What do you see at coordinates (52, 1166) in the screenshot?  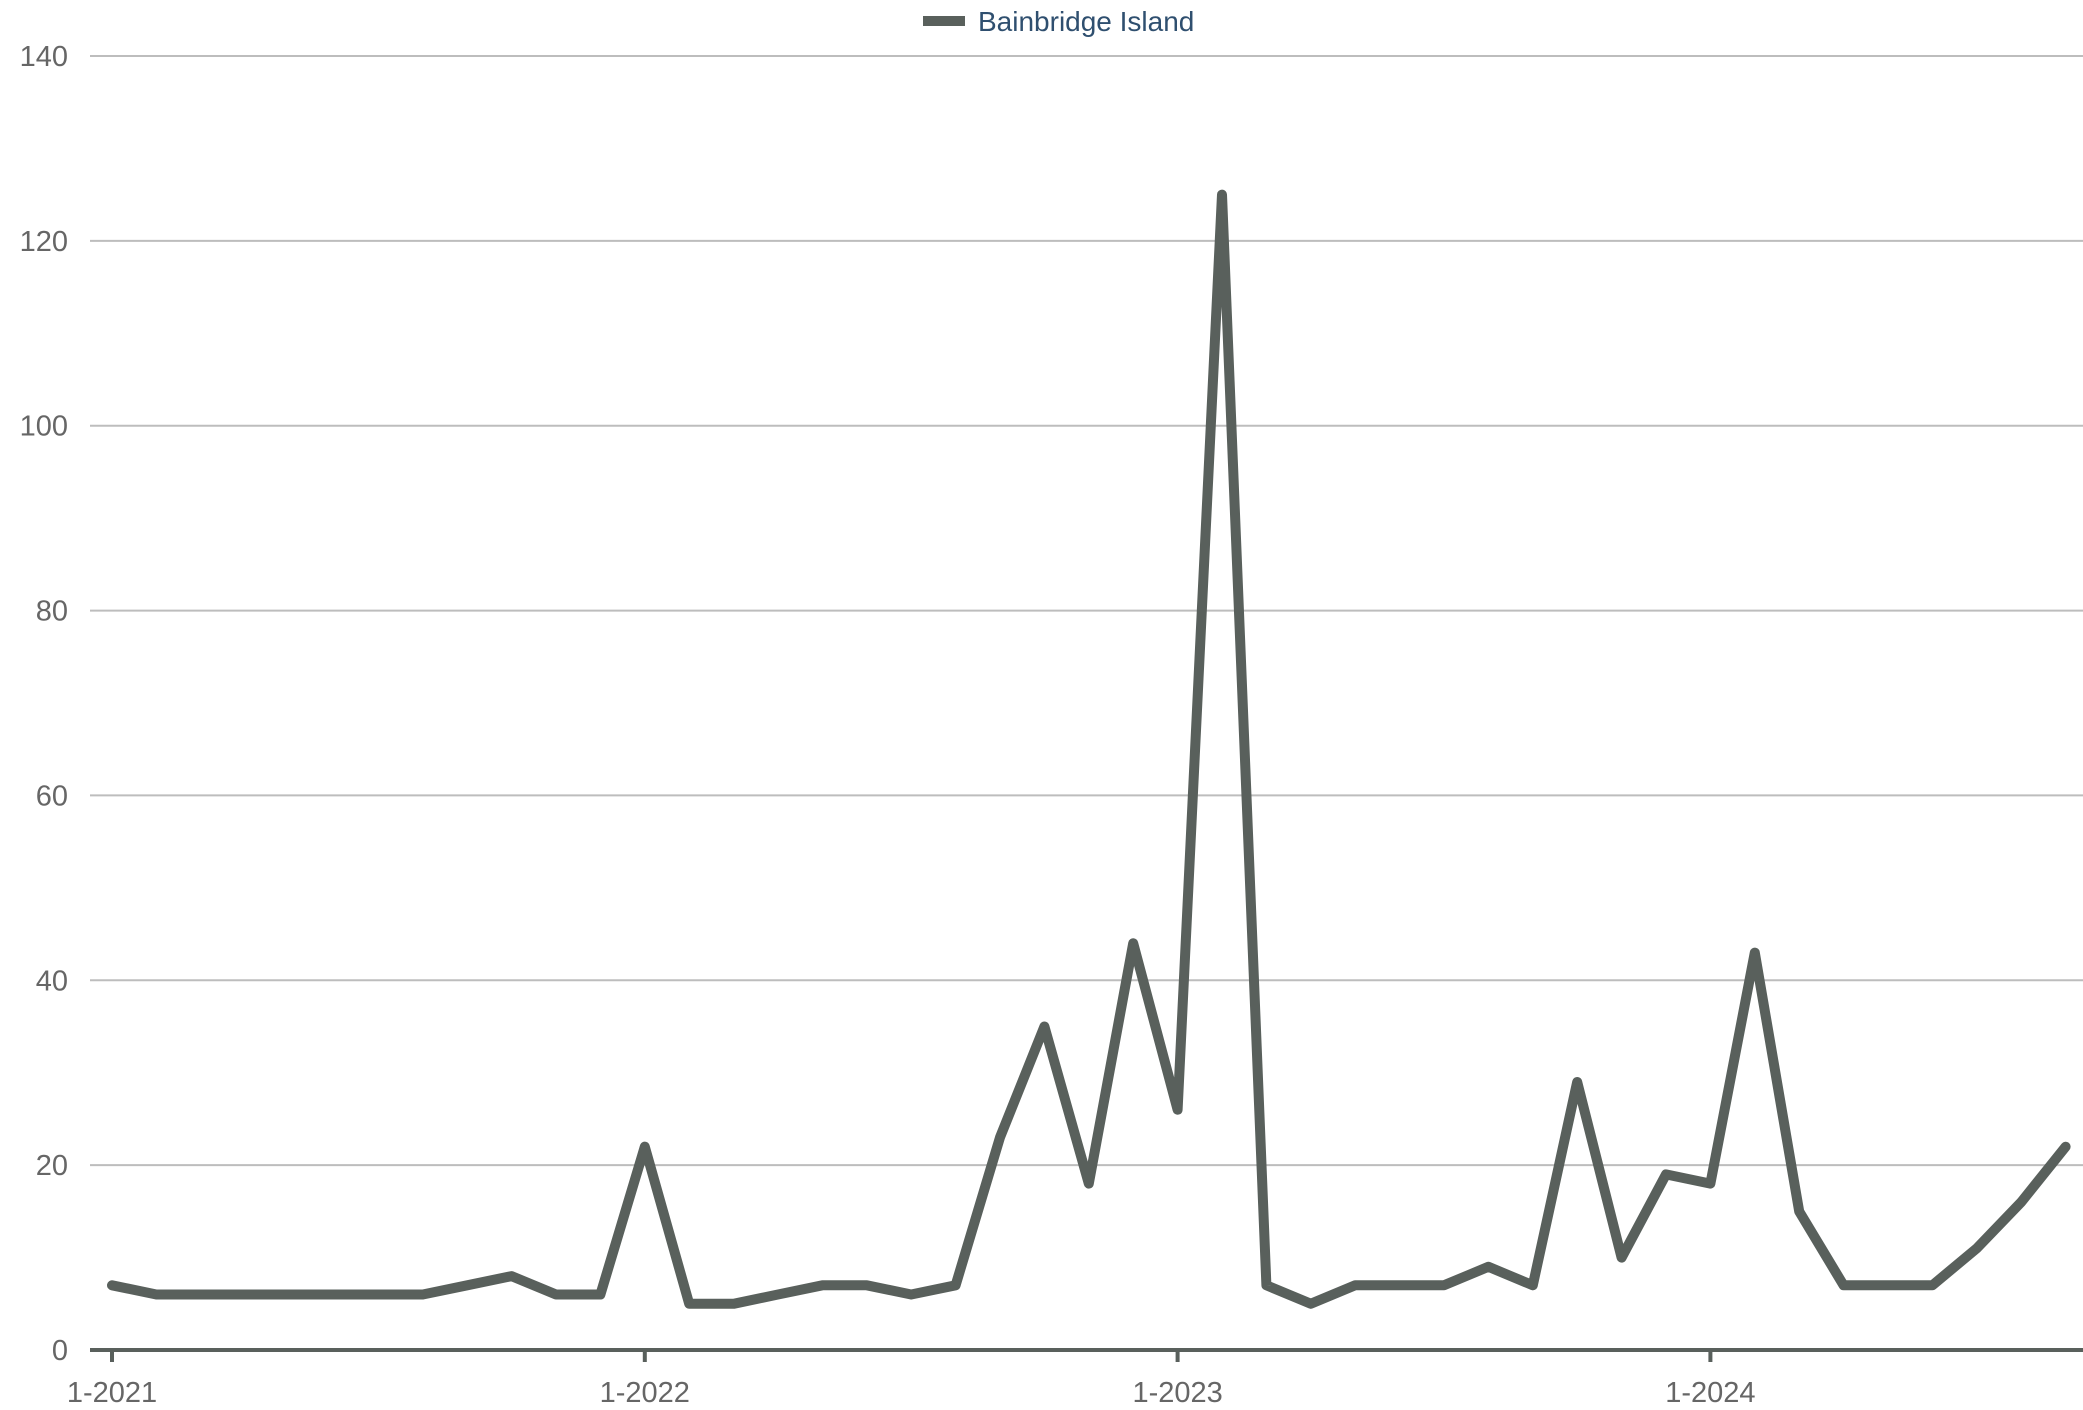 I see `y-tick-label: 20` at bounding box center [52, 1166].